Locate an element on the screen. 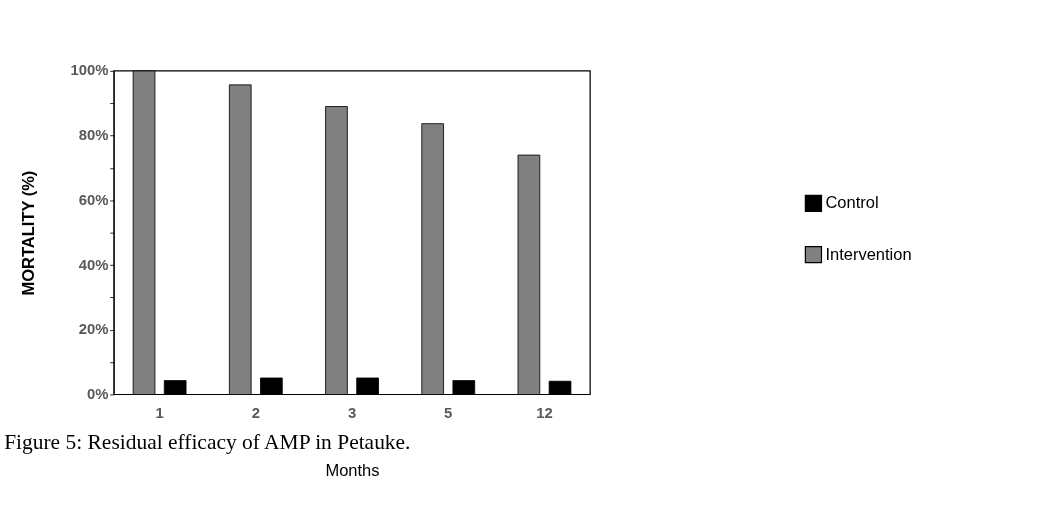  y-tick-label: 40% is located at coordinates (93, 264).